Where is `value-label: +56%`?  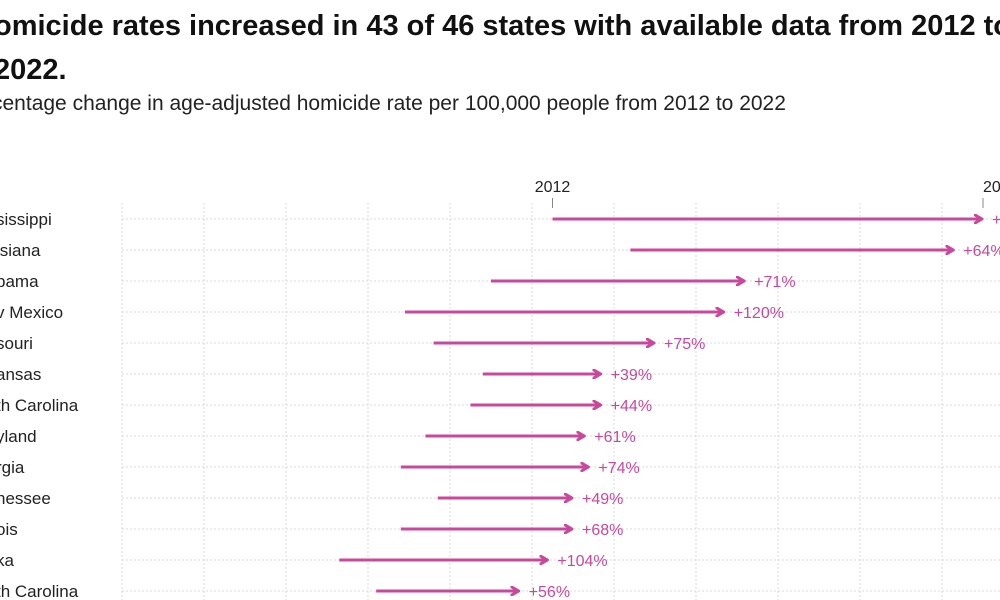
value-label: +56% is located at coordinates (549, 592).